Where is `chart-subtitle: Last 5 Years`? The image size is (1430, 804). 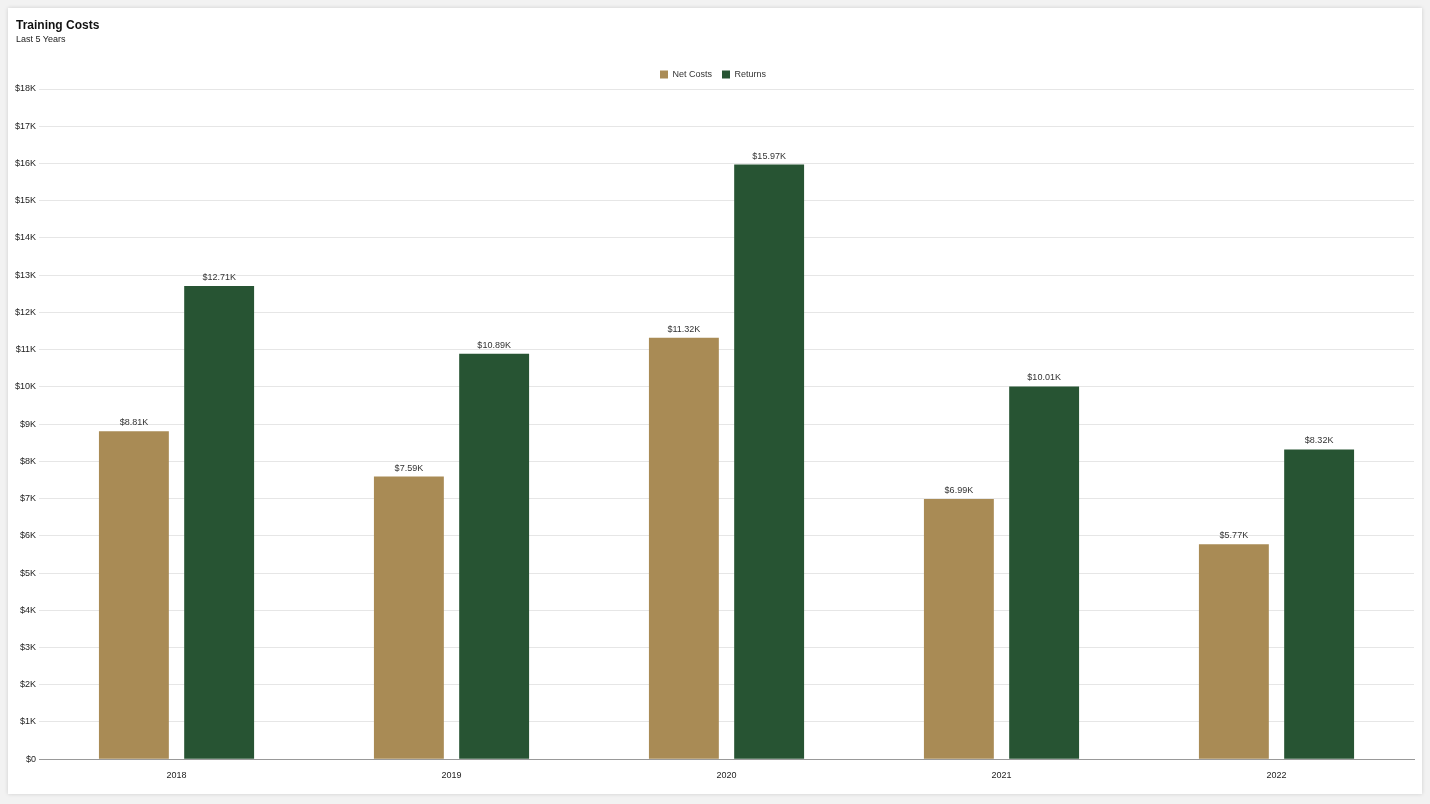
chart-subtitle: Last 5 Years is located at coordinates (41, 39).